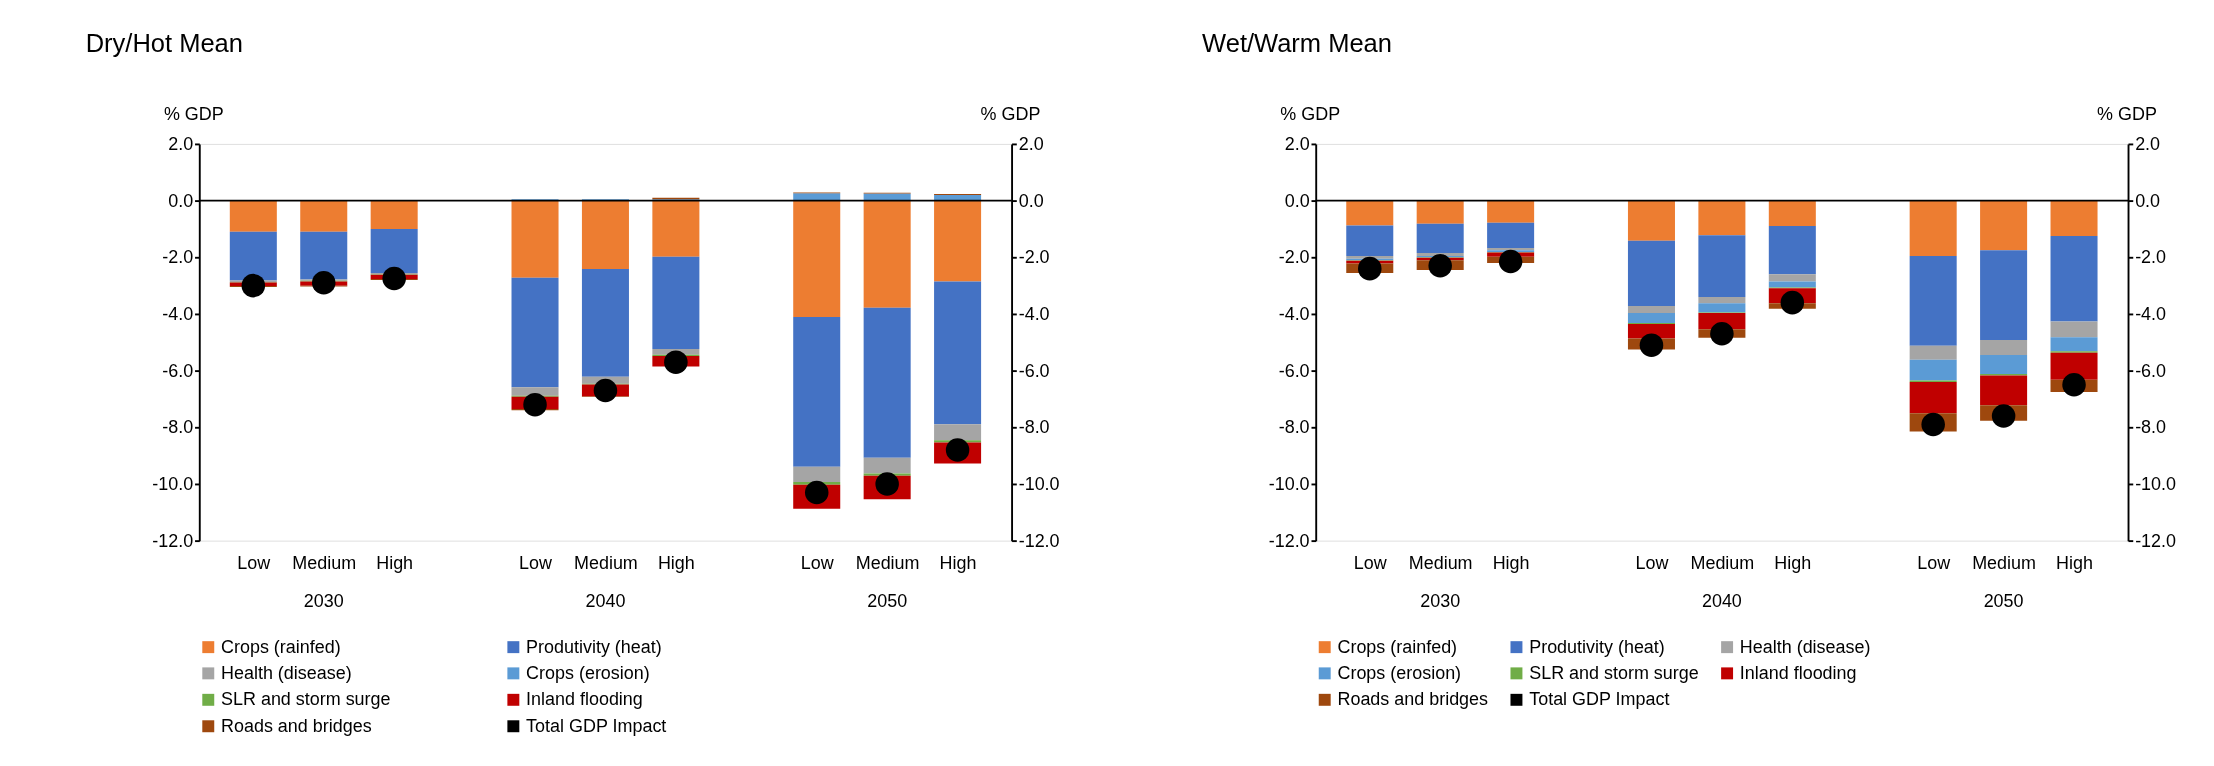 The image size is (2214, 766). What do you see at coordinates (164, 43) in the screenshot?
I see `chart-title: Dry/Hot Mean` at bounding box center [164, 43].